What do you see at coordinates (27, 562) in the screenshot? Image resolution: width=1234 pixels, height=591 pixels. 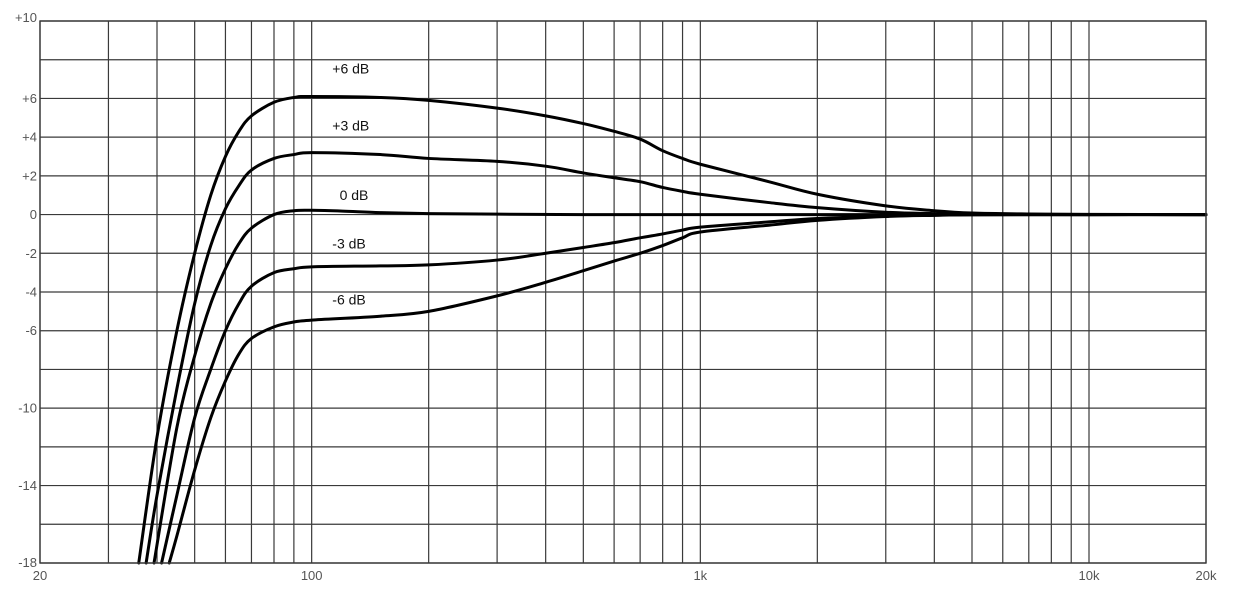 I see `y-tick-label: -18` at bounding box center [27, 562].